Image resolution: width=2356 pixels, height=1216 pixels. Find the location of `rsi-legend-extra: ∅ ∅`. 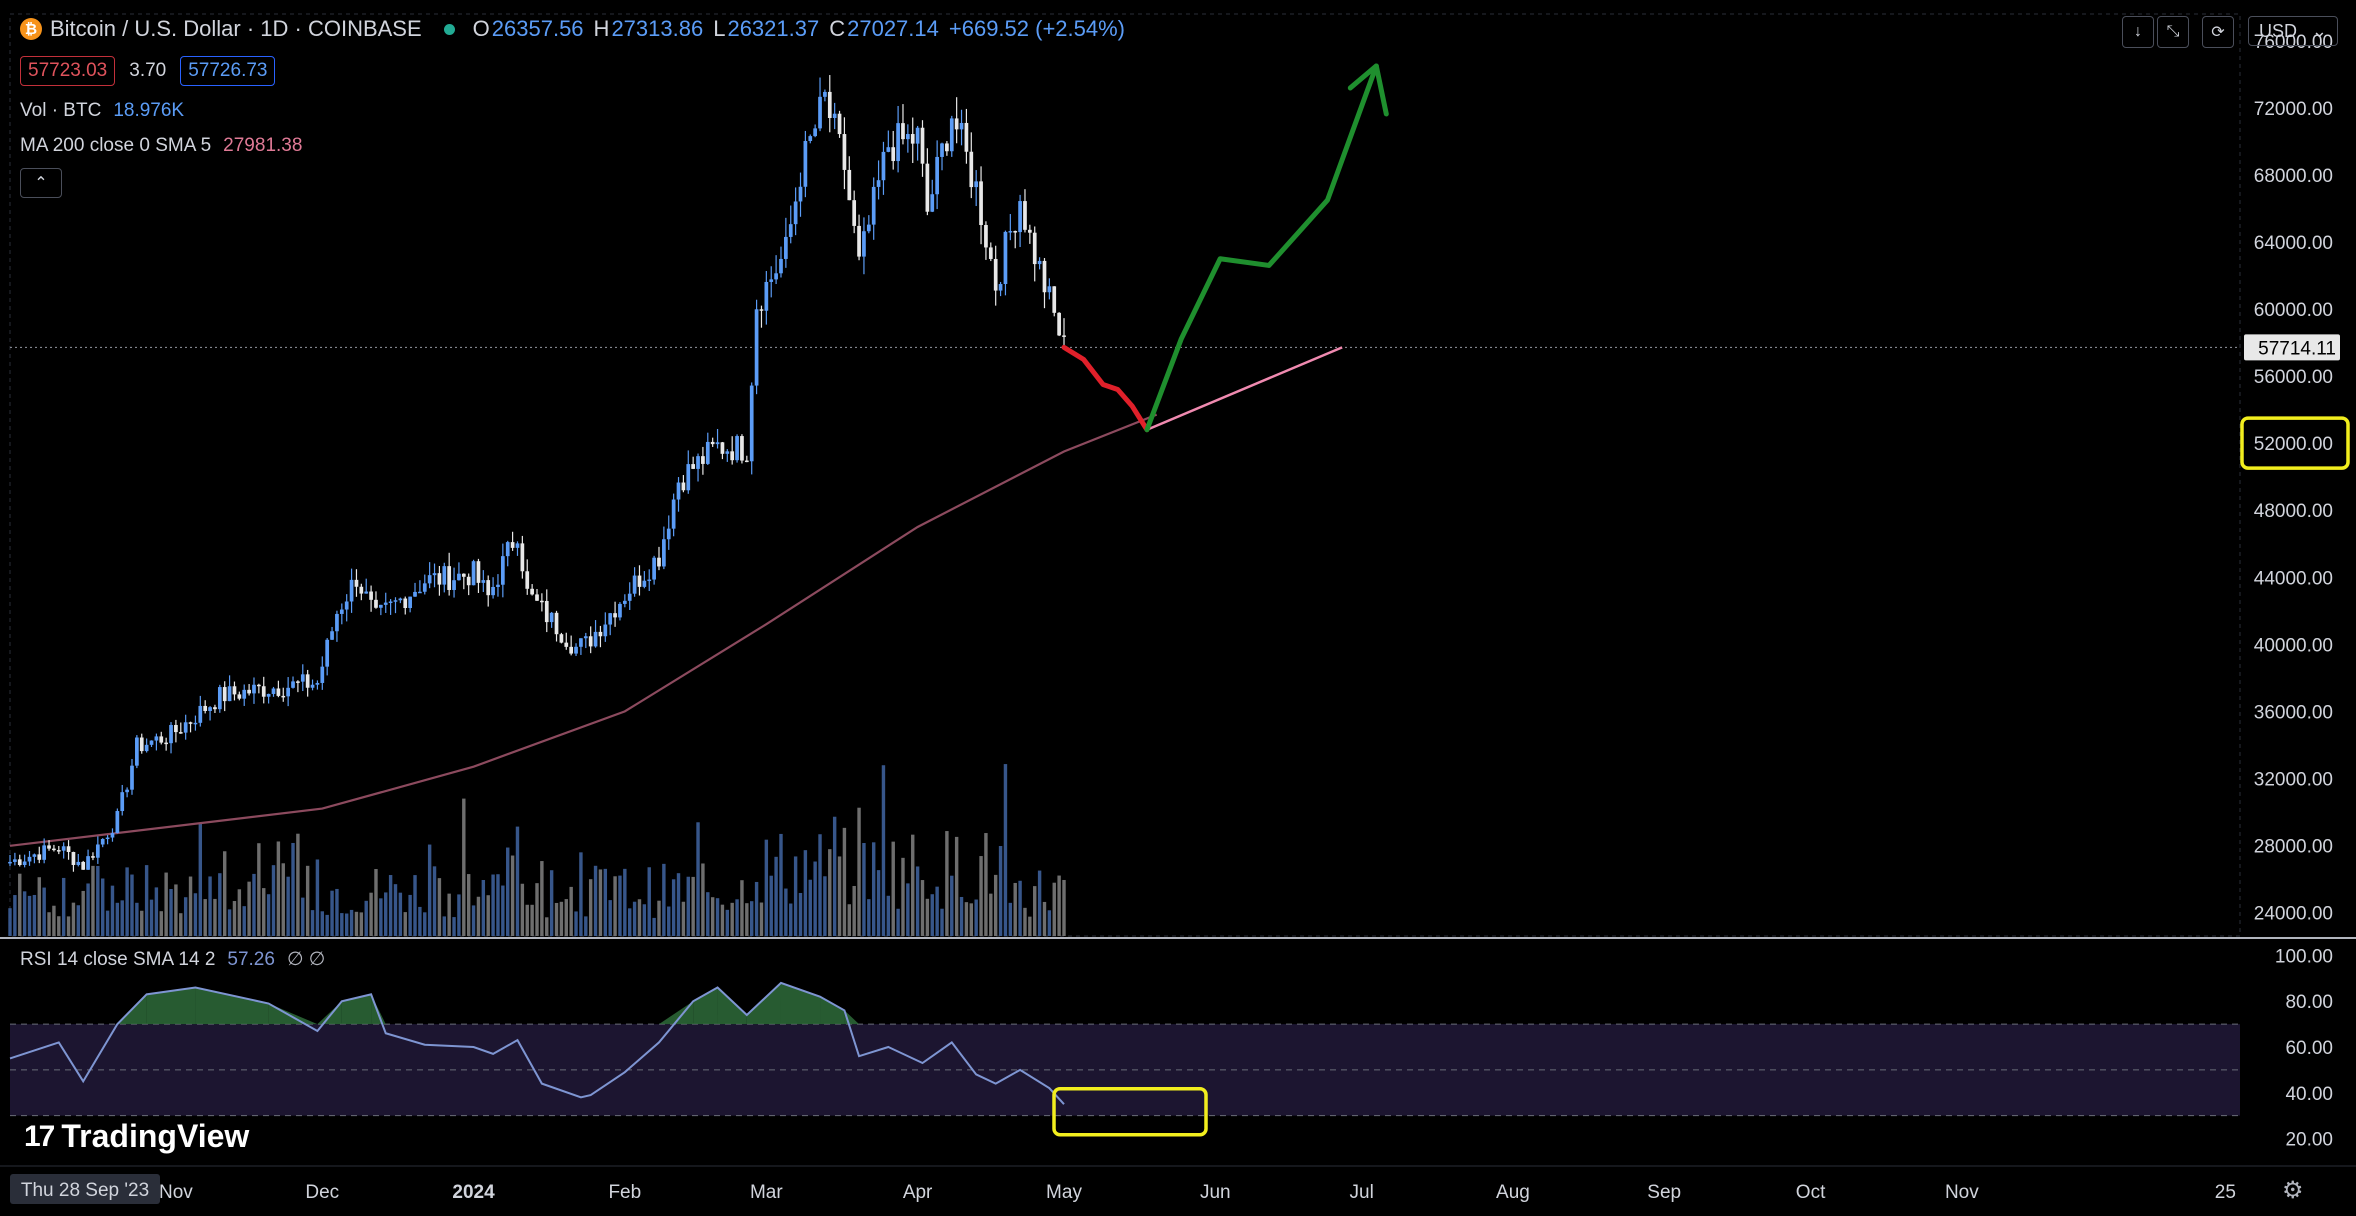

rsi-legend-extra: ∅ ∅ is located at coordinates (306, 959).